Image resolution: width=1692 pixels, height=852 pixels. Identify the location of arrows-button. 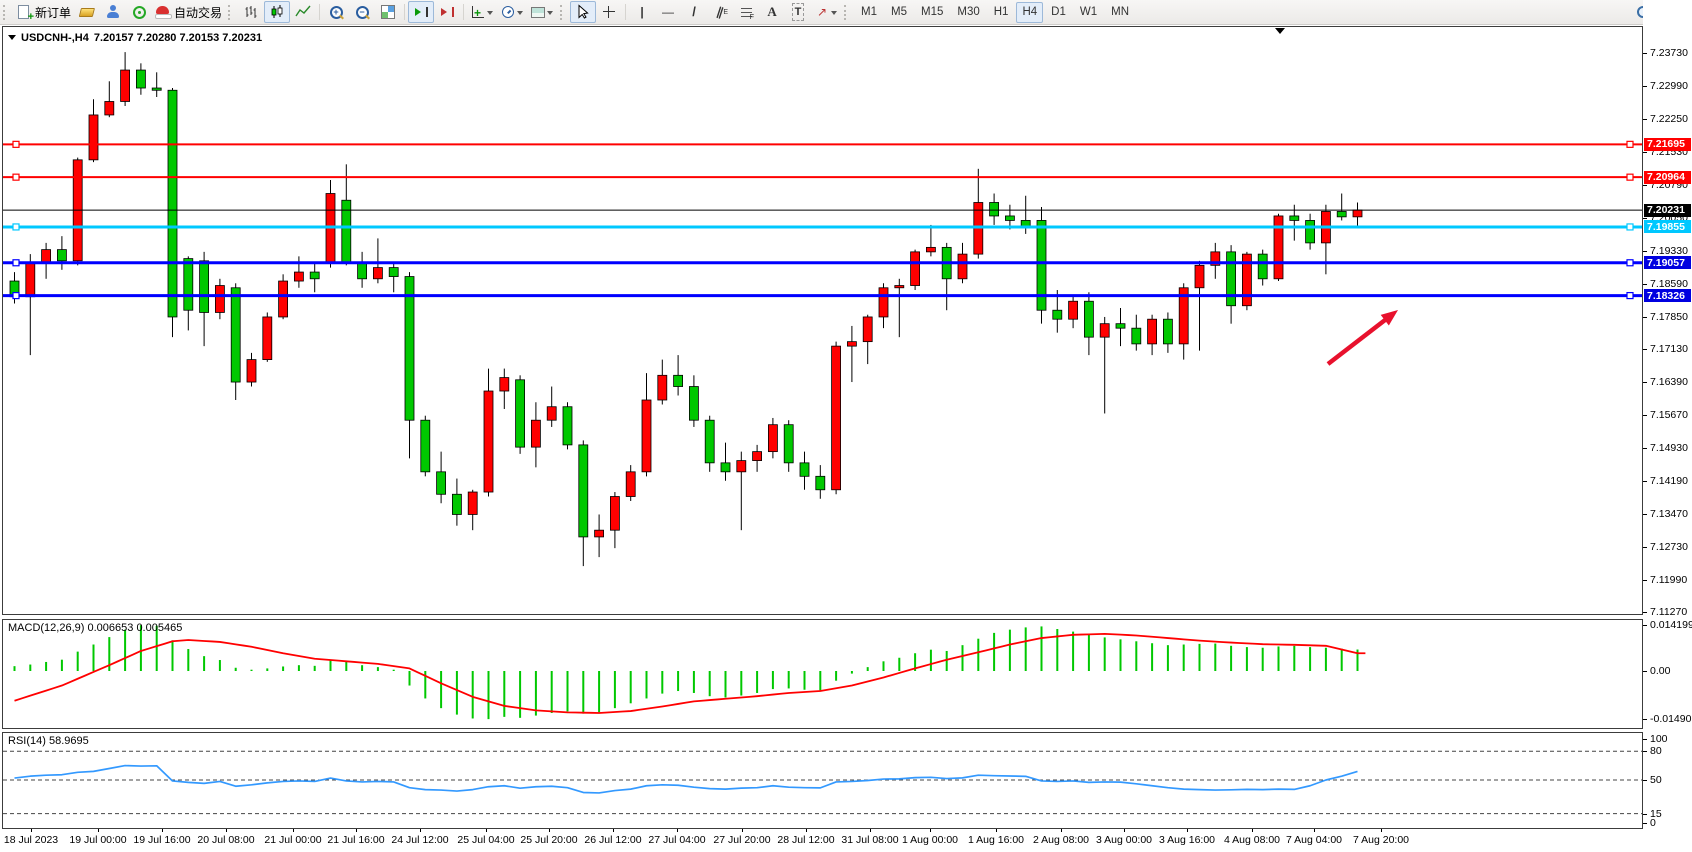
(826, 12).